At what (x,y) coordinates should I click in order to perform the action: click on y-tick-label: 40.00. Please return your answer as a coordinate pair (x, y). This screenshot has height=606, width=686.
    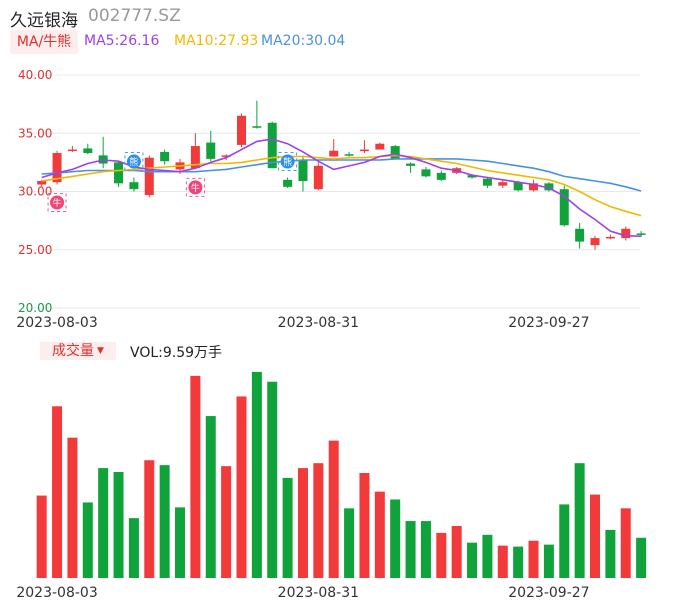
    Looking at the image, I should click on (35, 75).